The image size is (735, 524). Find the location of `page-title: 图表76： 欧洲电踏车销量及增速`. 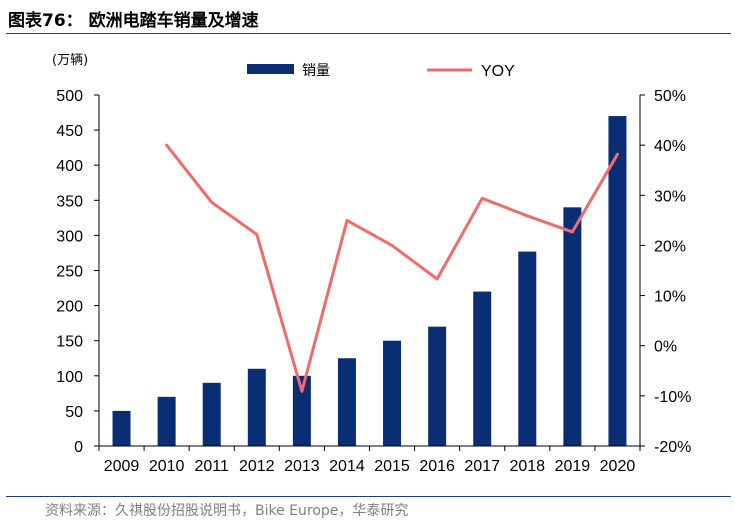

page-title: 图表76： 欧洲电踏车销量及增速 is located at coordinates (133, 21).